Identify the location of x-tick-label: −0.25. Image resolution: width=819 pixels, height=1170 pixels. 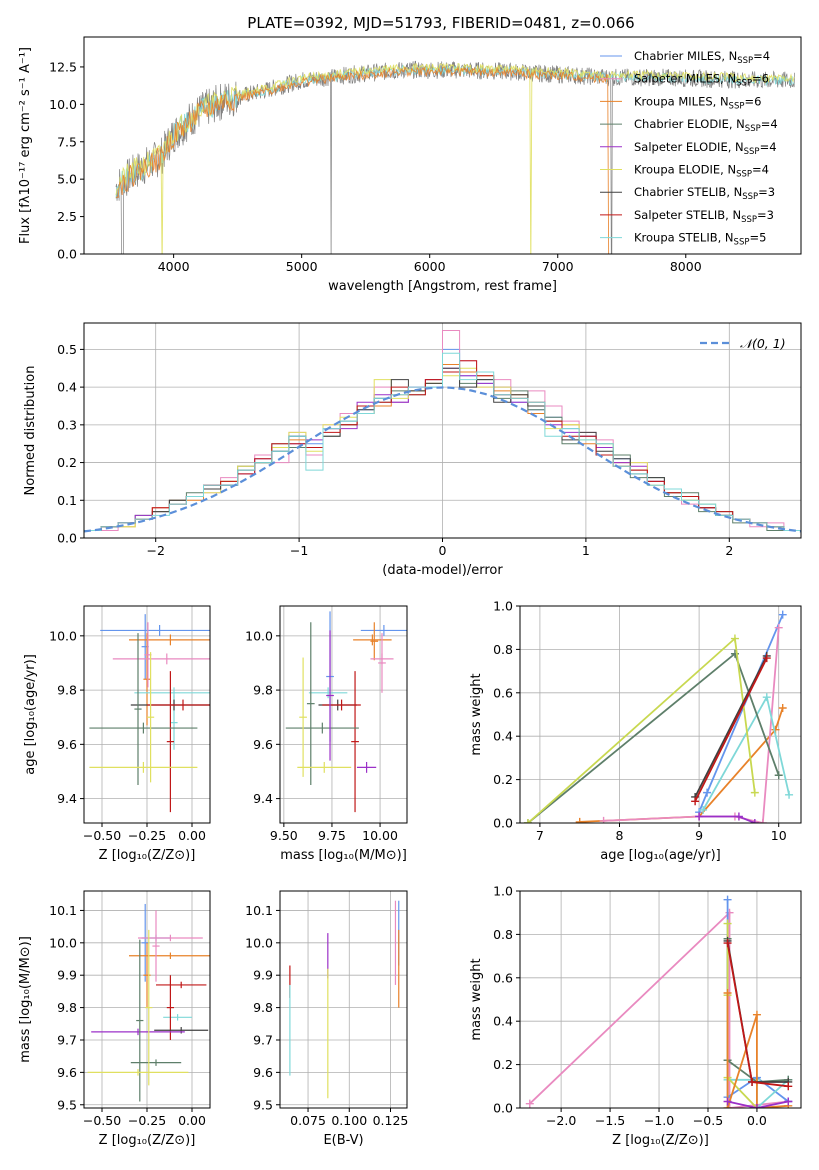
(147, 835).